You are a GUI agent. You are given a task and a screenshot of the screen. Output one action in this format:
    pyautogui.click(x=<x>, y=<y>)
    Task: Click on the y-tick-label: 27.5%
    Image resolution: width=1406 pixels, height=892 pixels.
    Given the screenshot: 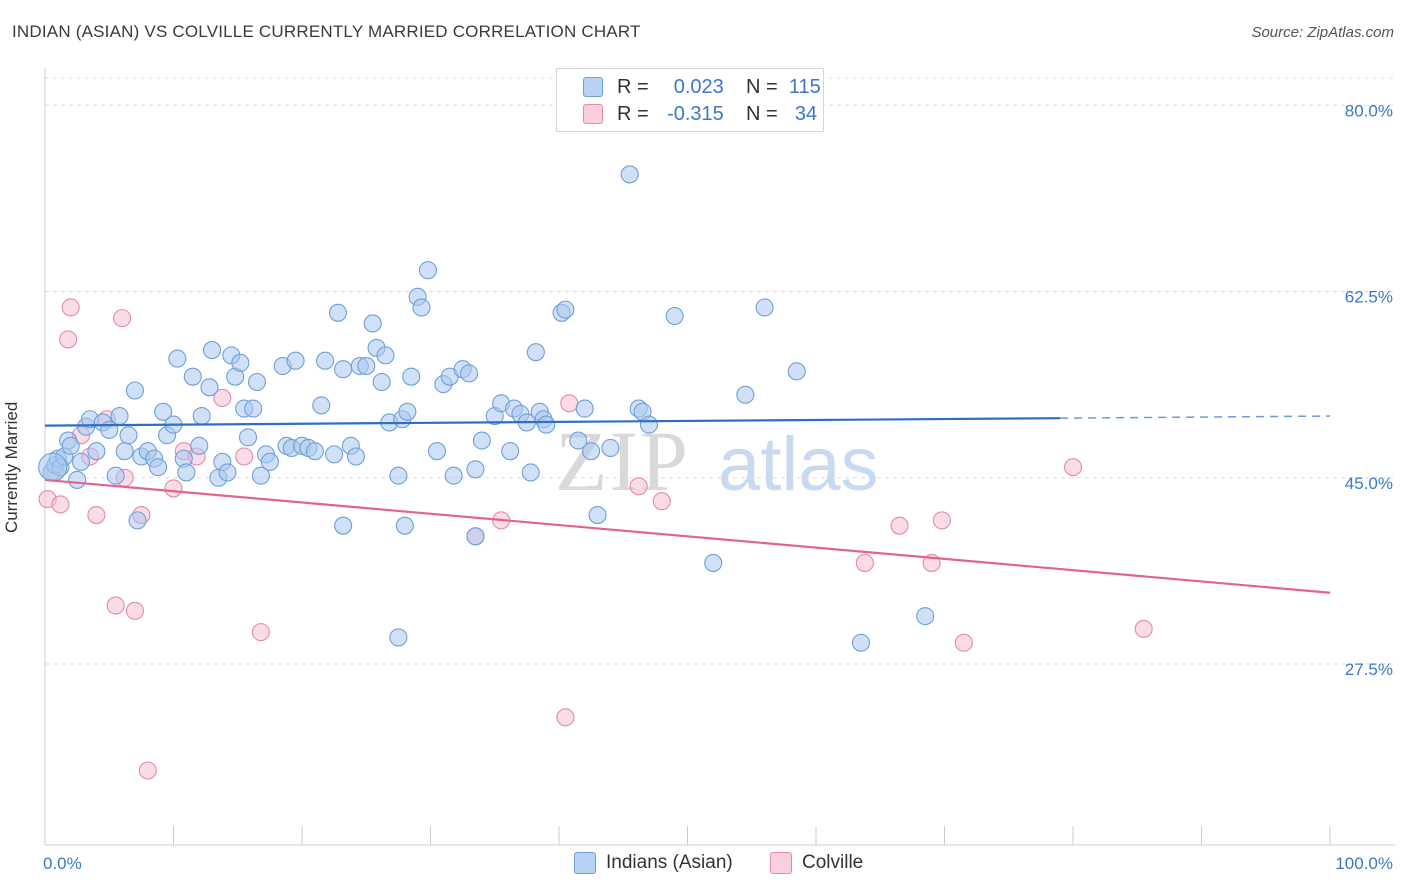 What is the action you would take?
    pyautogui.click(x=1369, y=669)
    